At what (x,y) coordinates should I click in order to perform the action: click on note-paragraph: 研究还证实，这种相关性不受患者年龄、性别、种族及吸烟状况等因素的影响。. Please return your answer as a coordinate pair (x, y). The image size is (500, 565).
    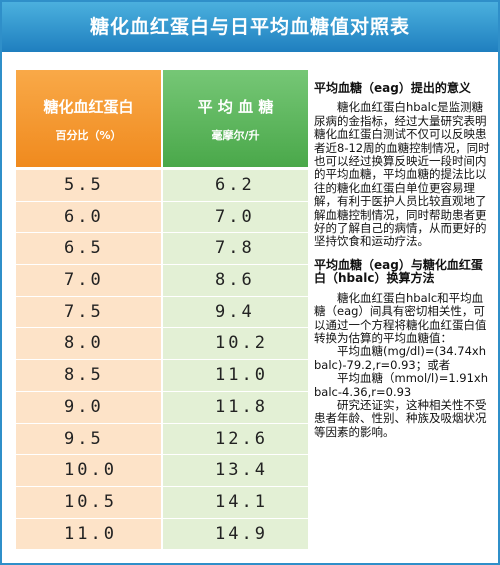
    Looking at the image, I should click on (400, 418).